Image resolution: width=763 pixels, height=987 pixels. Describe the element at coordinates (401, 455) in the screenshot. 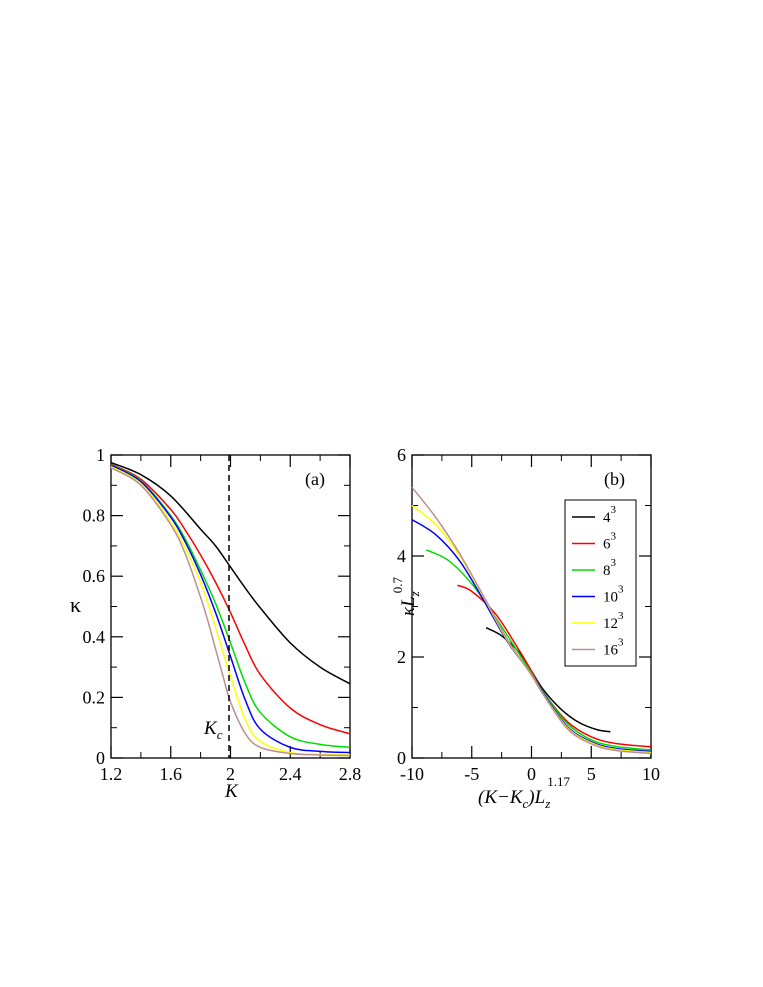

I see `y-tick-label: 6` at that location.